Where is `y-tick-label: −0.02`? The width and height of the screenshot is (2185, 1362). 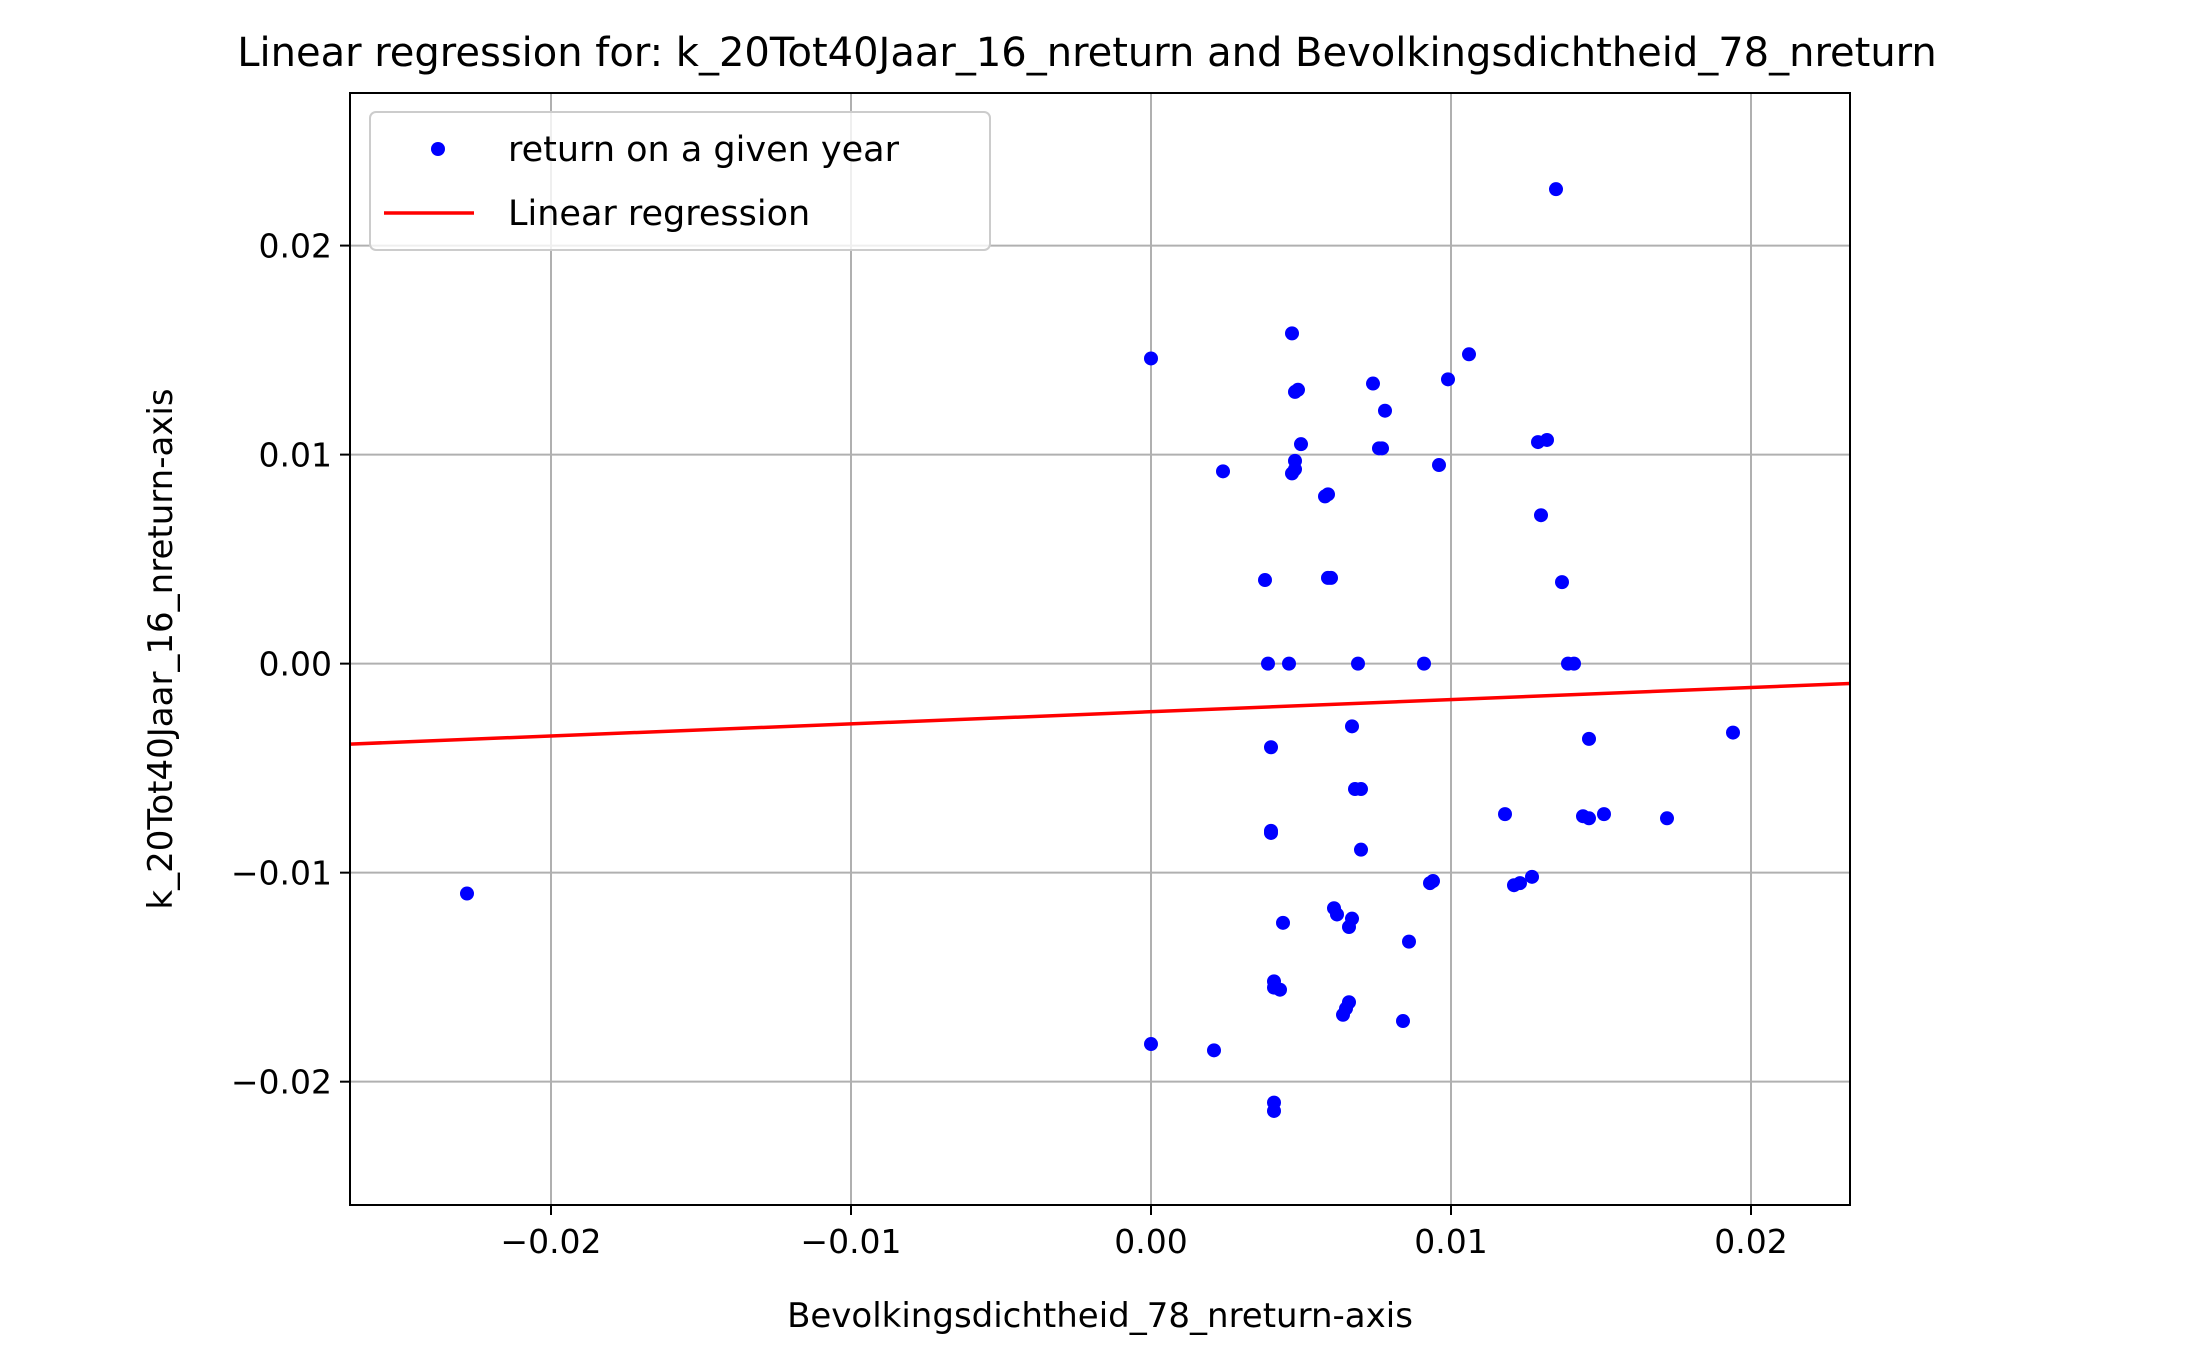 y-tick-label: −0.02 is located at coordinates (281, 1082).